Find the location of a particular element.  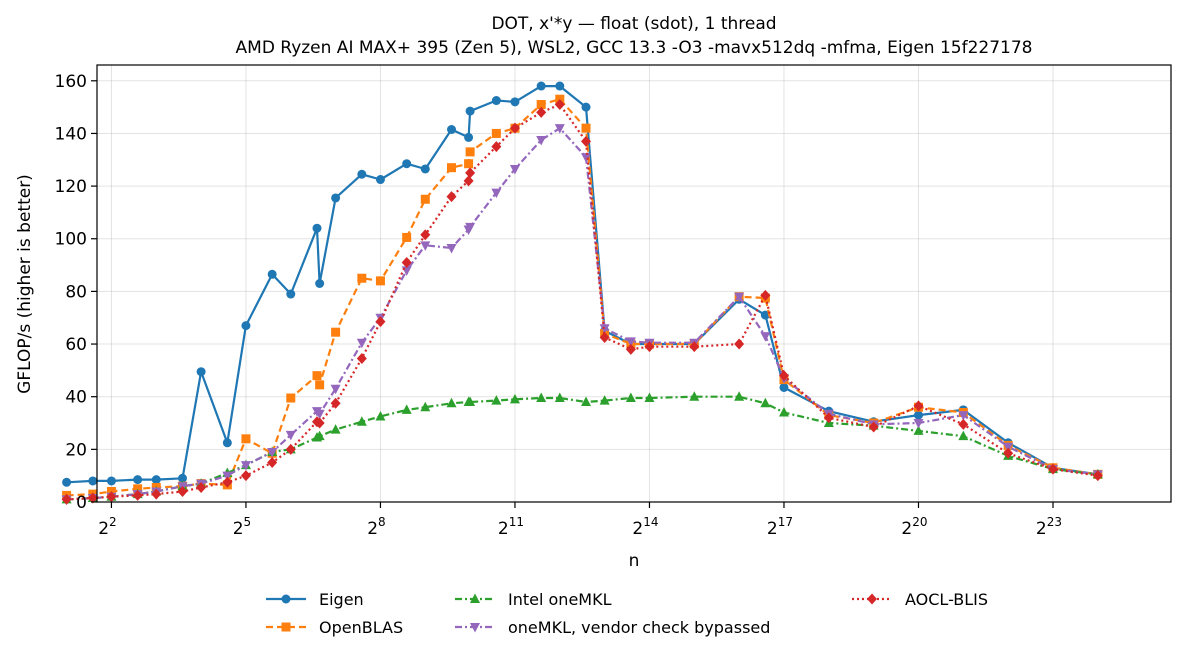

x-tick-label: 211 is located at coordinates (511, 527).